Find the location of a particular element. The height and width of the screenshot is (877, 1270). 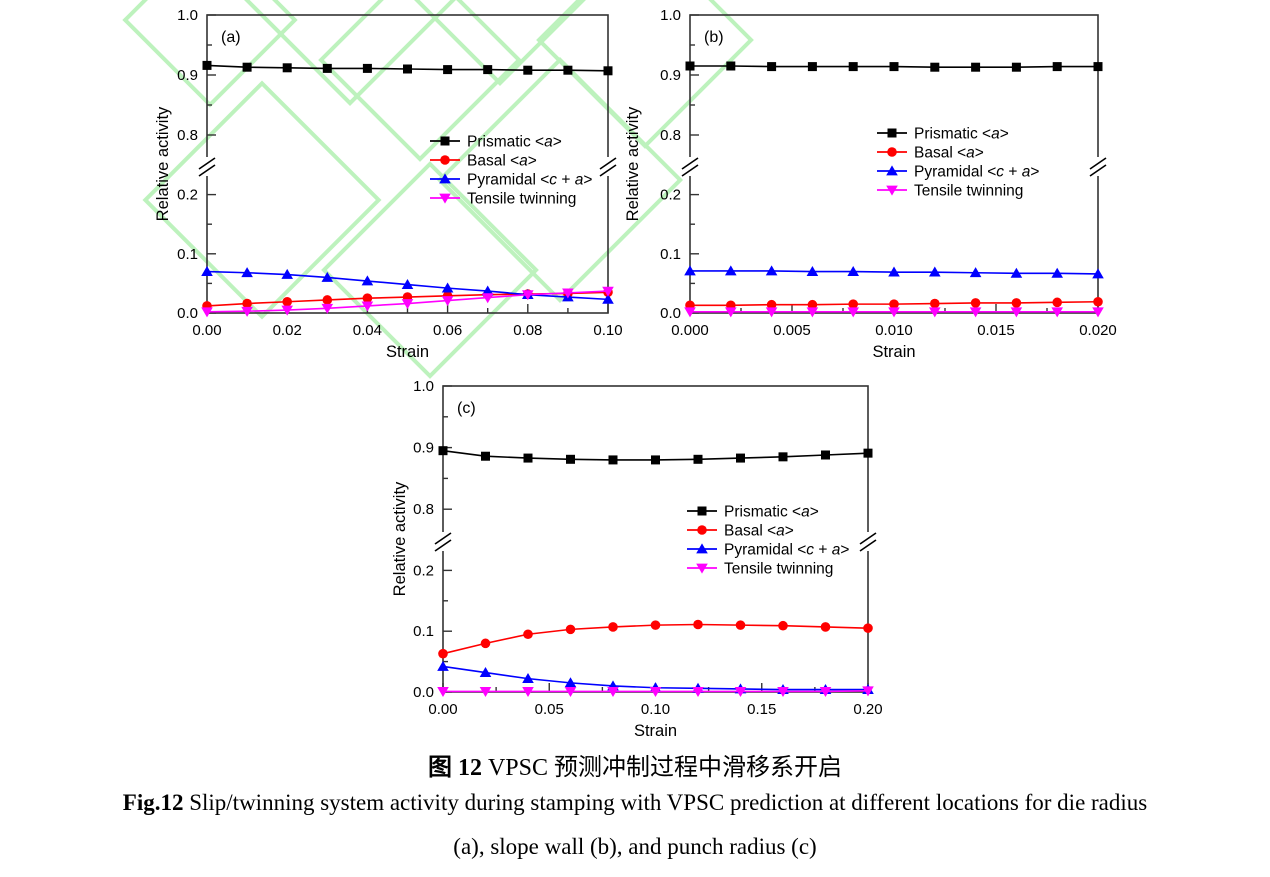

x-tick-label: 0.04 is located at coordinates (367, 330).